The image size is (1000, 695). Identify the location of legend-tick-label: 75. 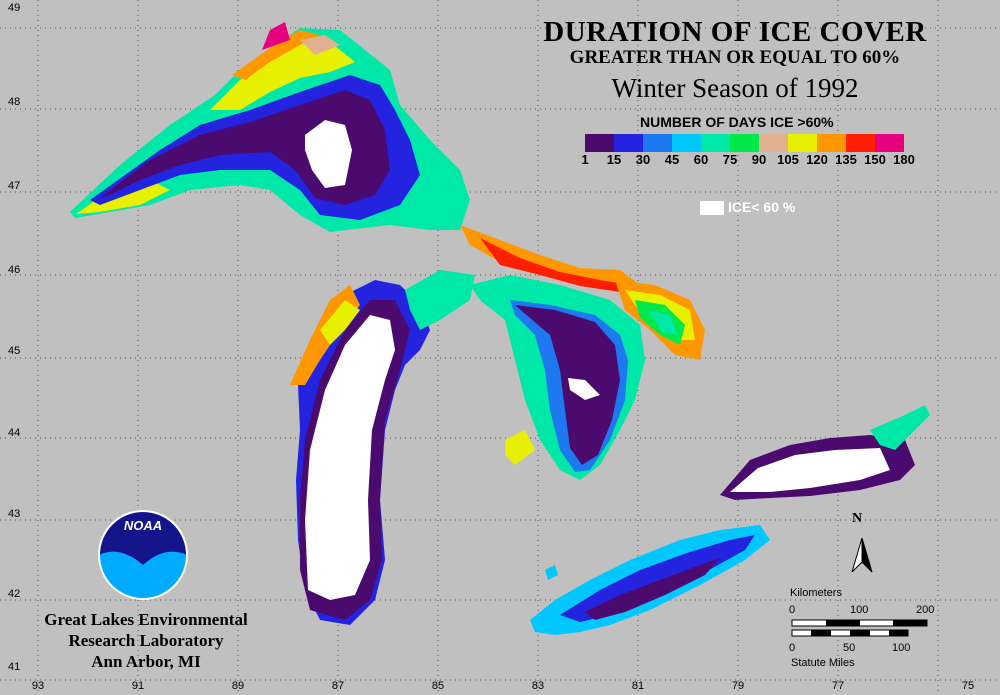
(730, 159).